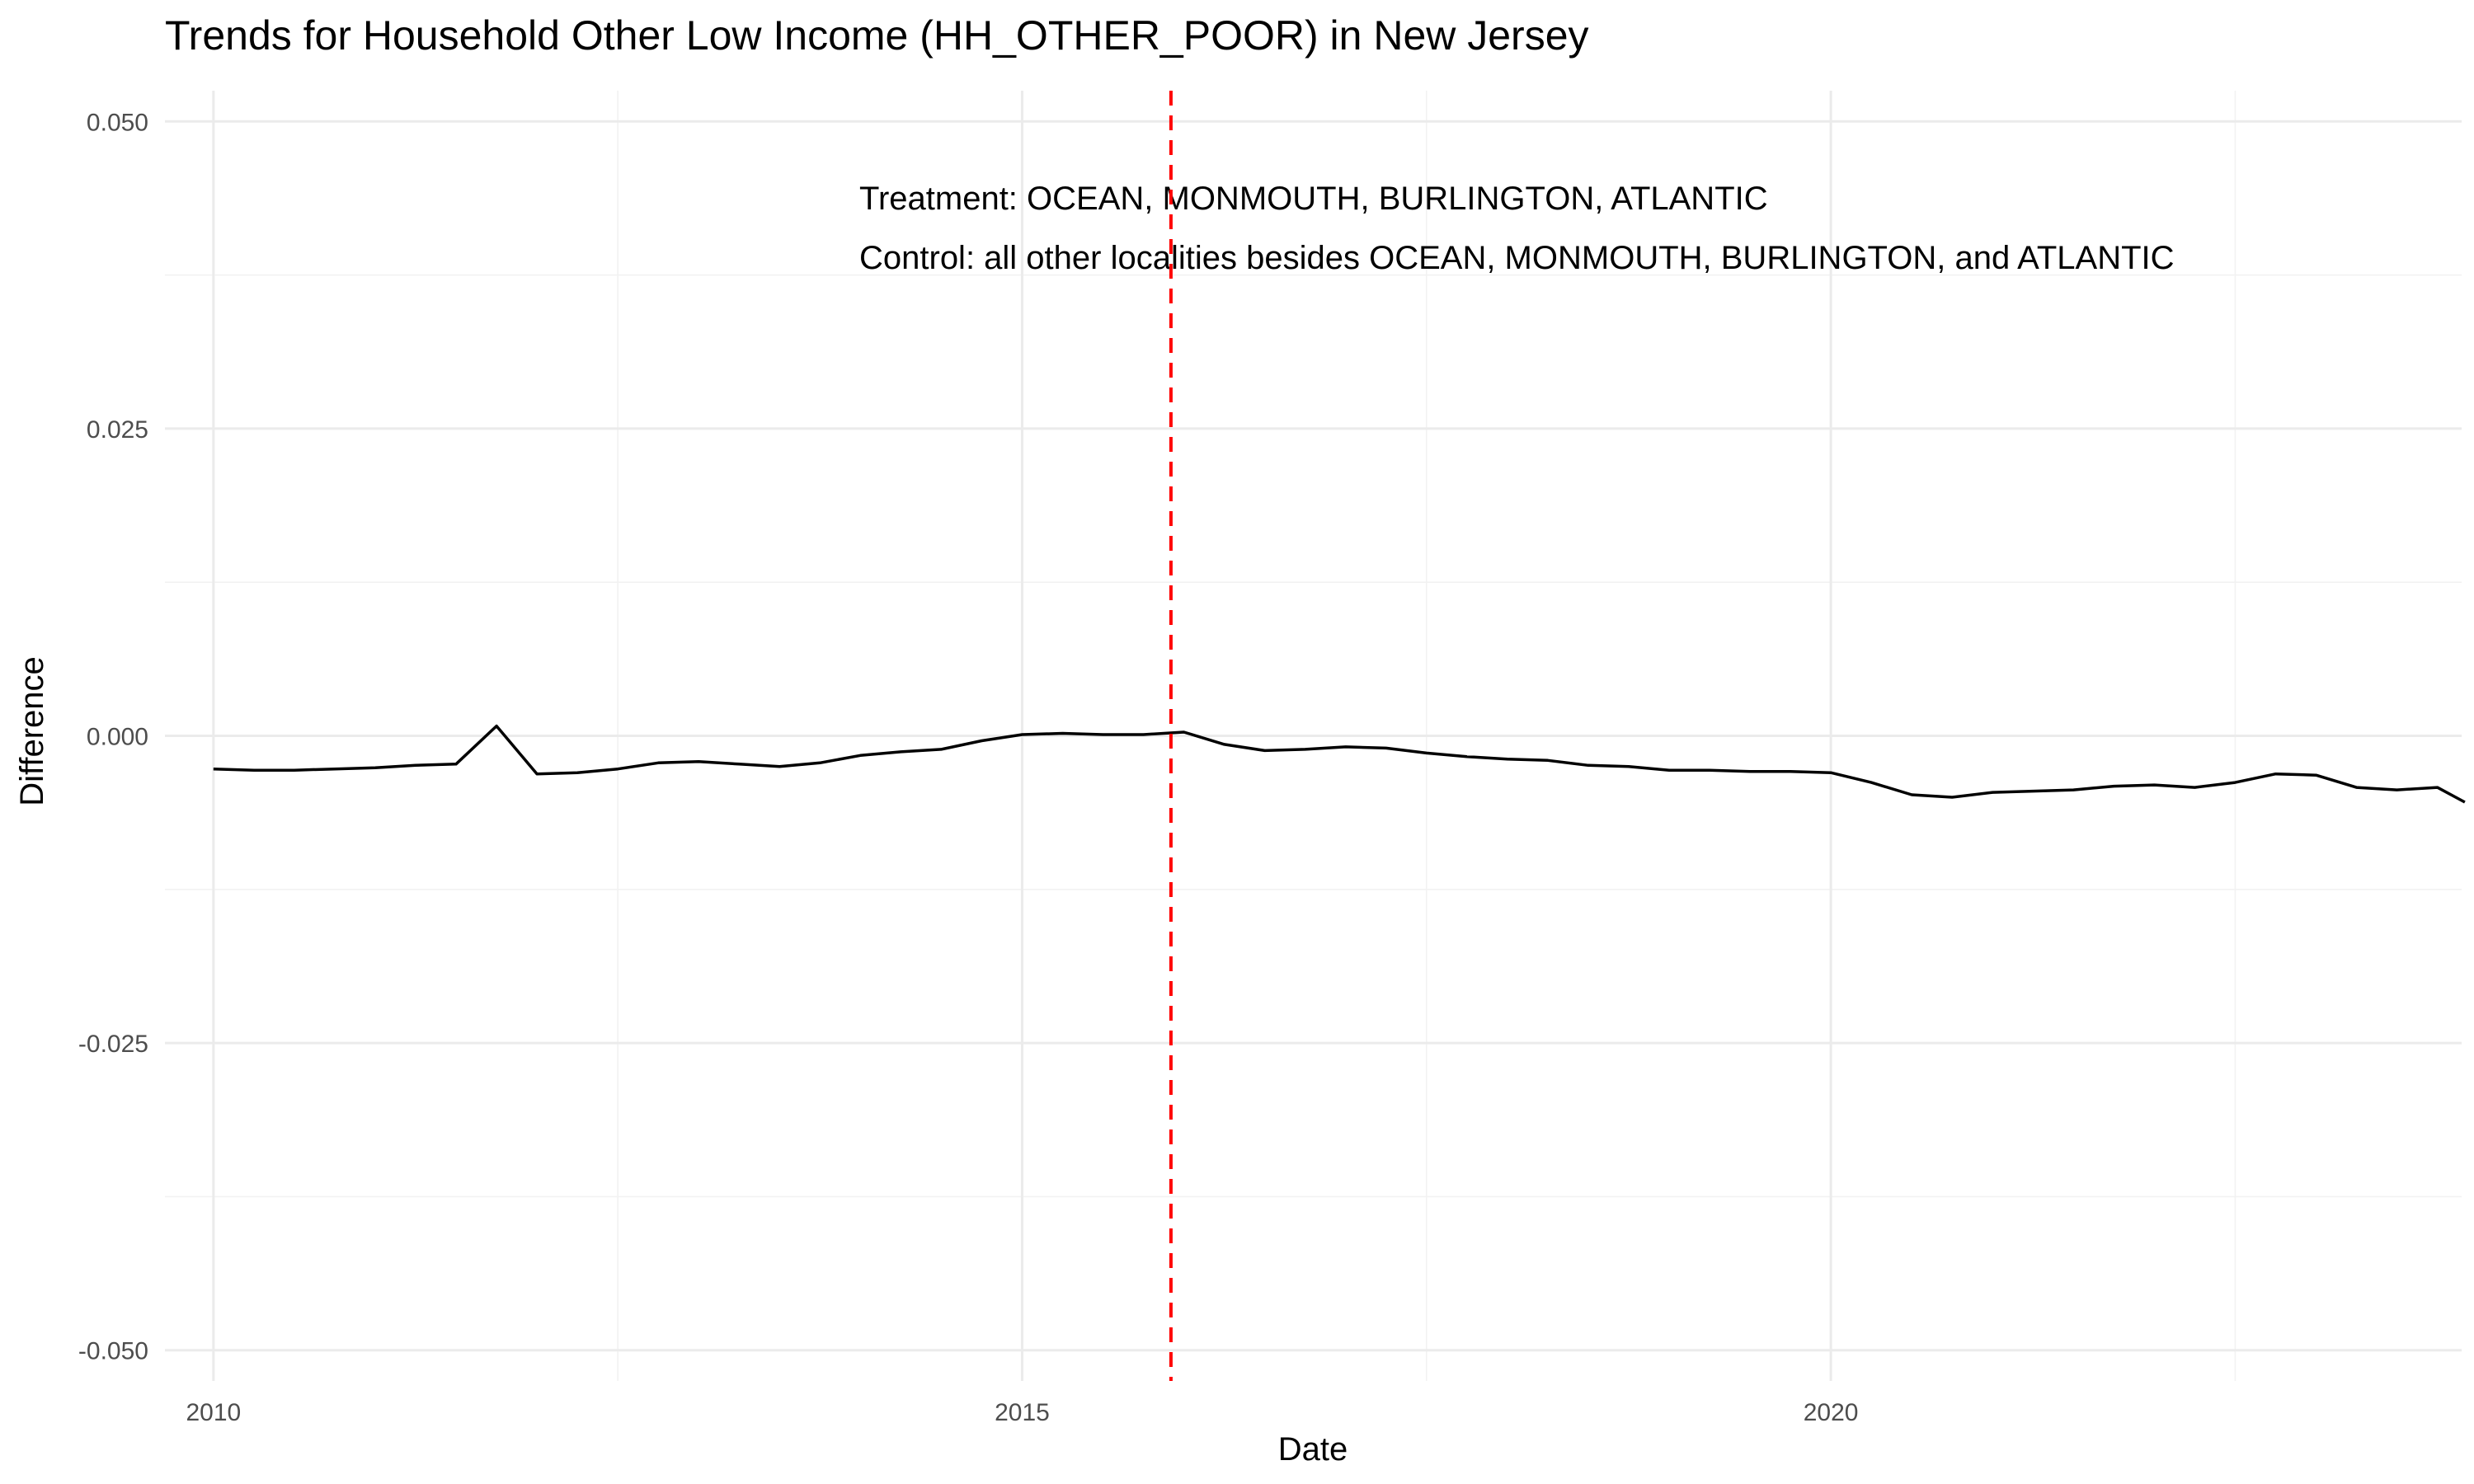  I want to click on x-tick-label-0: 2010, so click(213, 1412).